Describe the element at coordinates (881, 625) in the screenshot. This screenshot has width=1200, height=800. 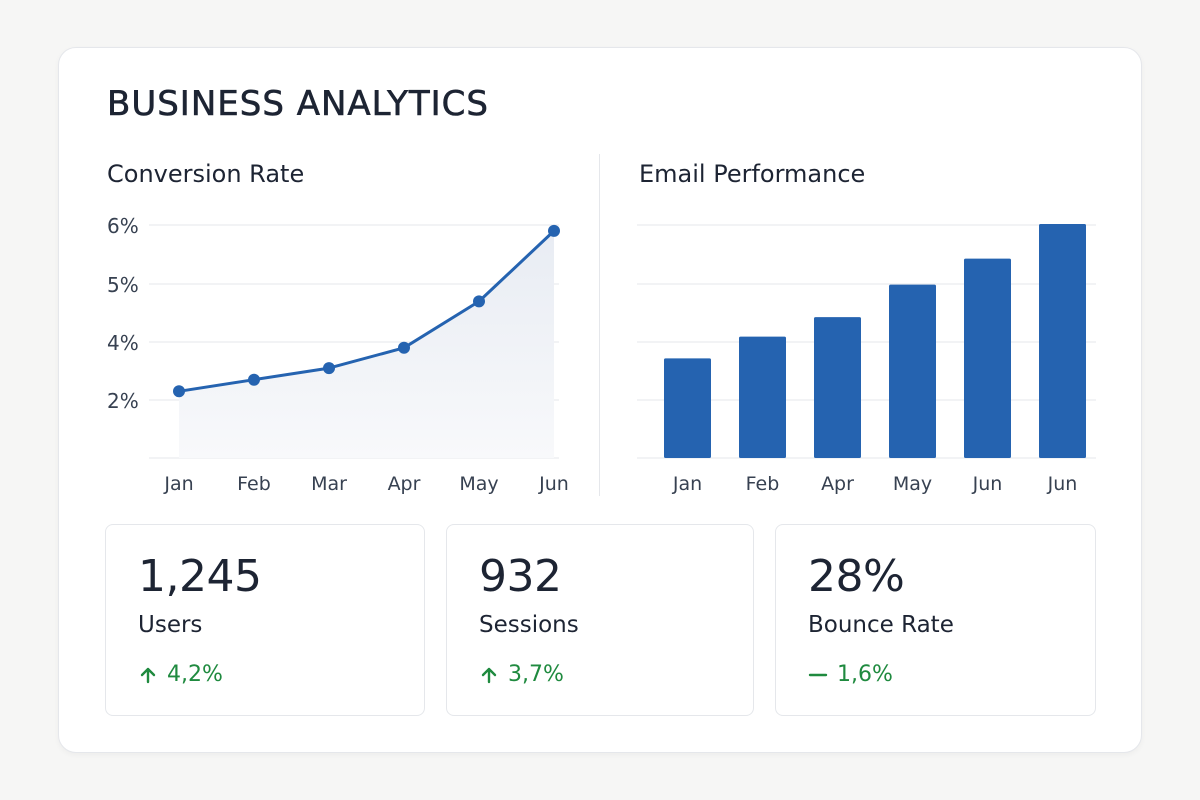
I see `kpi-label: Bounce Rate` at that location.